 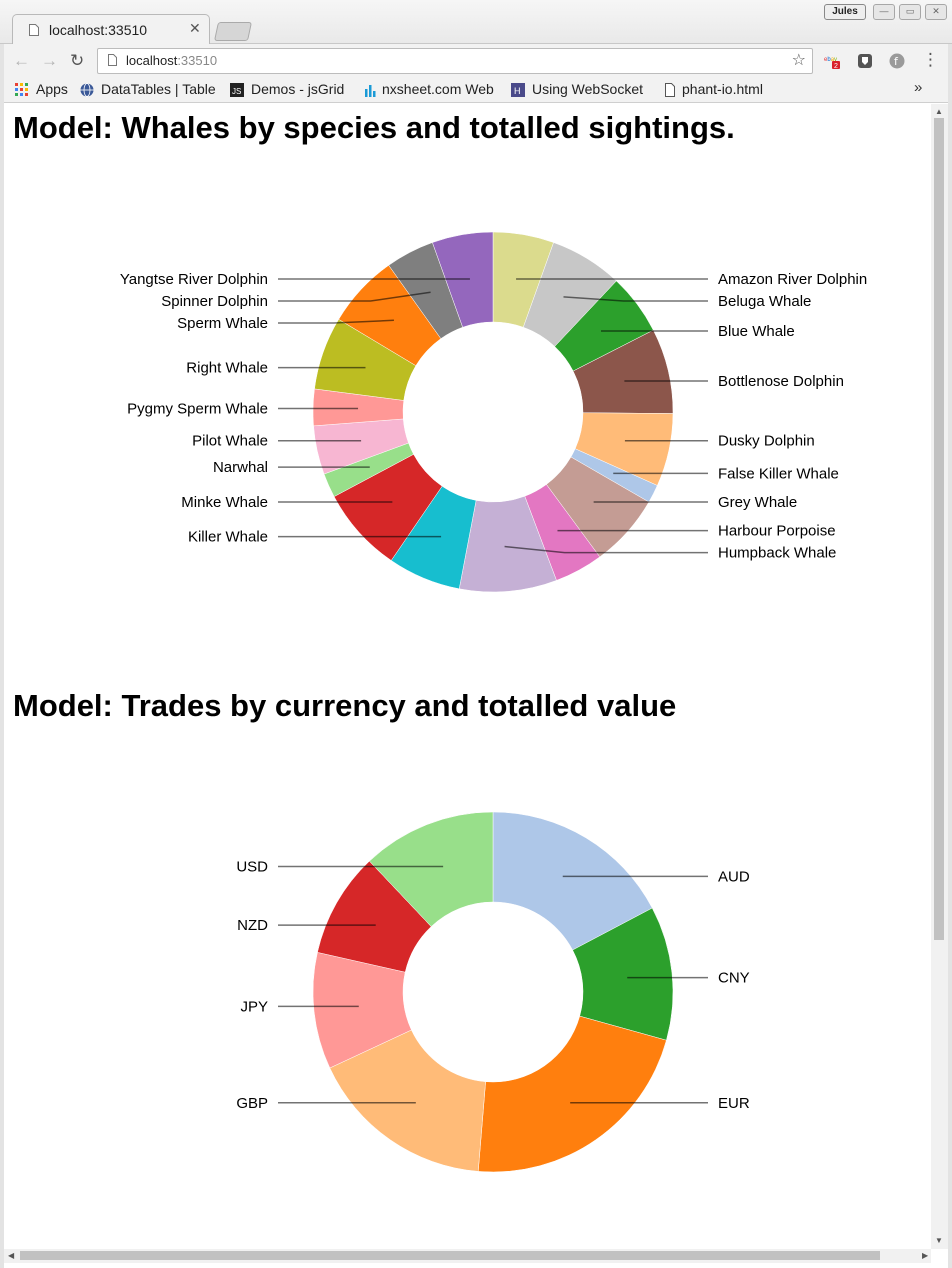 I want to click on close-icon: ✕, so click(x=195, y=28).